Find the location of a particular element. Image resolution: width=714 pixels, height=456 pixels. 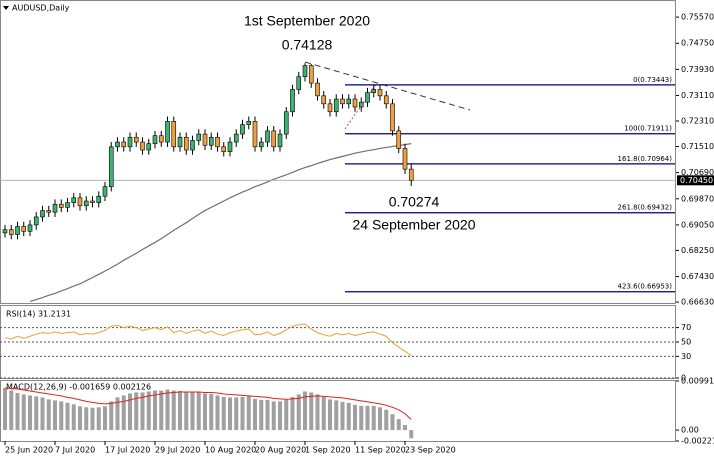

trough-date: 24 September 2020 is located at coordinates (414, 225).